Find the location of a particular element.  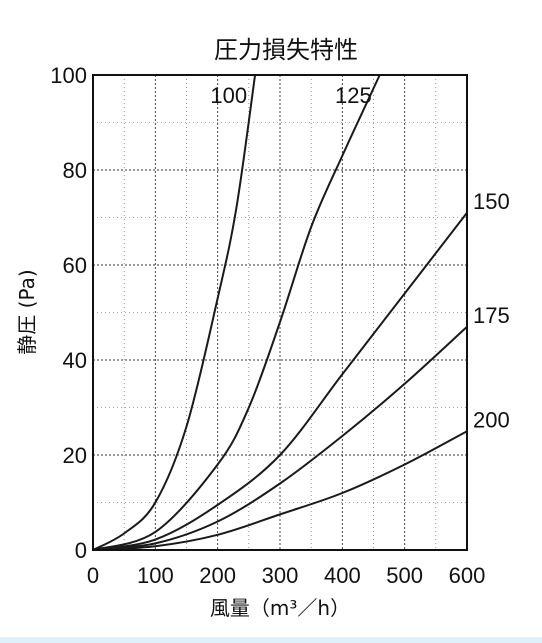

series-label-175: 175 is located at coordinates (491, 315).